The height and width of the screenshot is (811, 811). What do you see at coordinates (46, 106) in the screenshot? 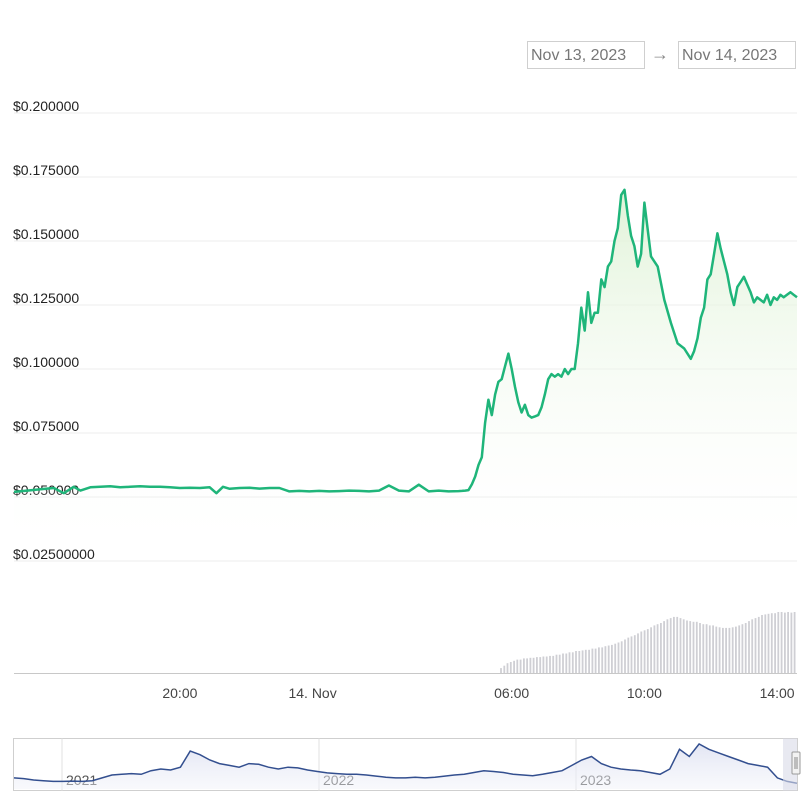
I see `y-tick-label: $0.200000` at bounding box center [46, 106].